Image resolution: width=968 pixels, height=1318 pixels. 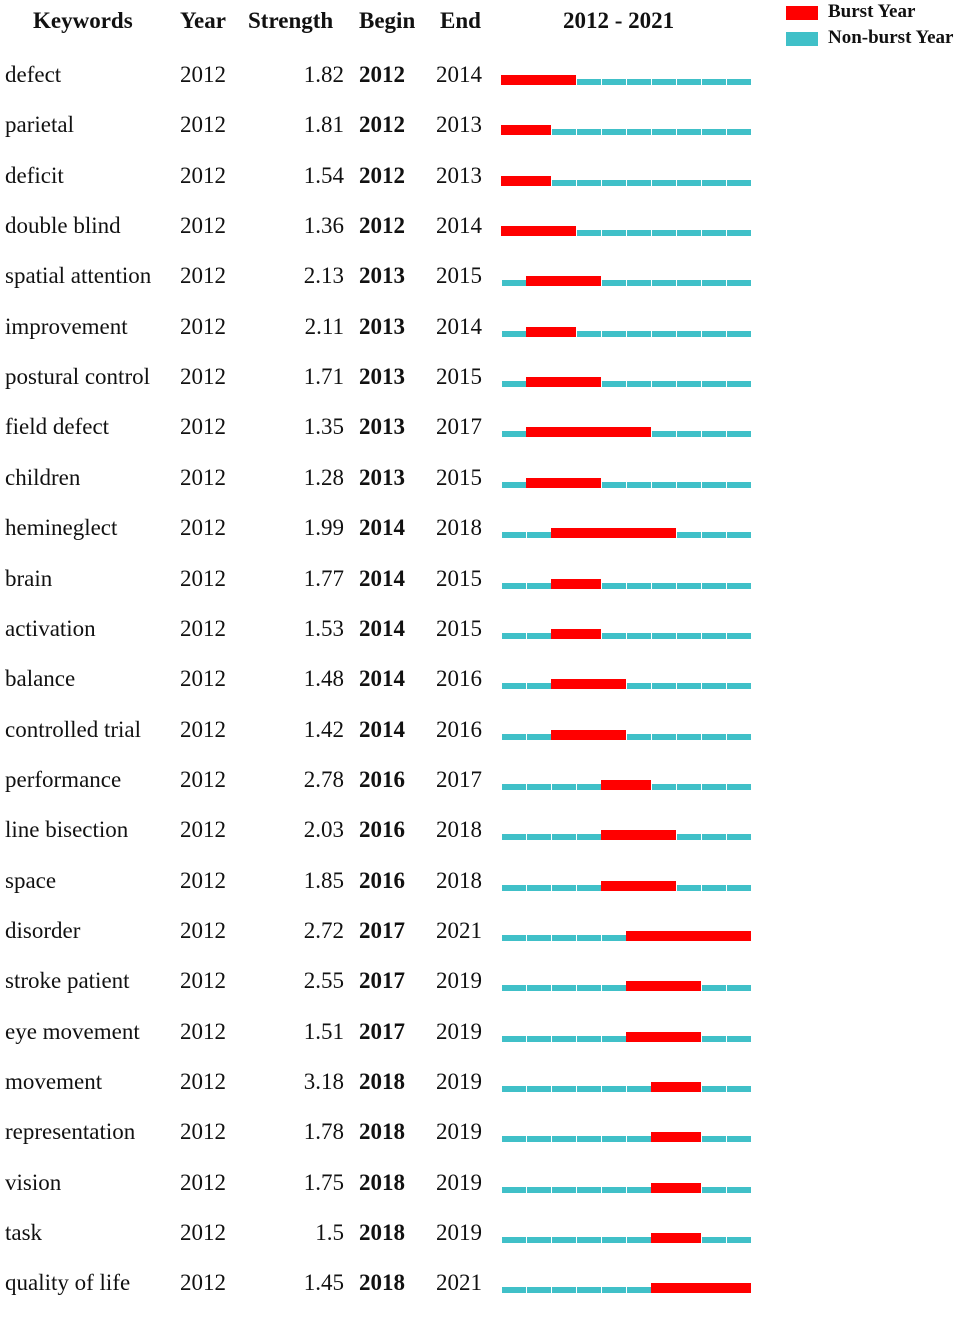 I want to click on strength-cell: 1.78, so click(x=323, y=1132).